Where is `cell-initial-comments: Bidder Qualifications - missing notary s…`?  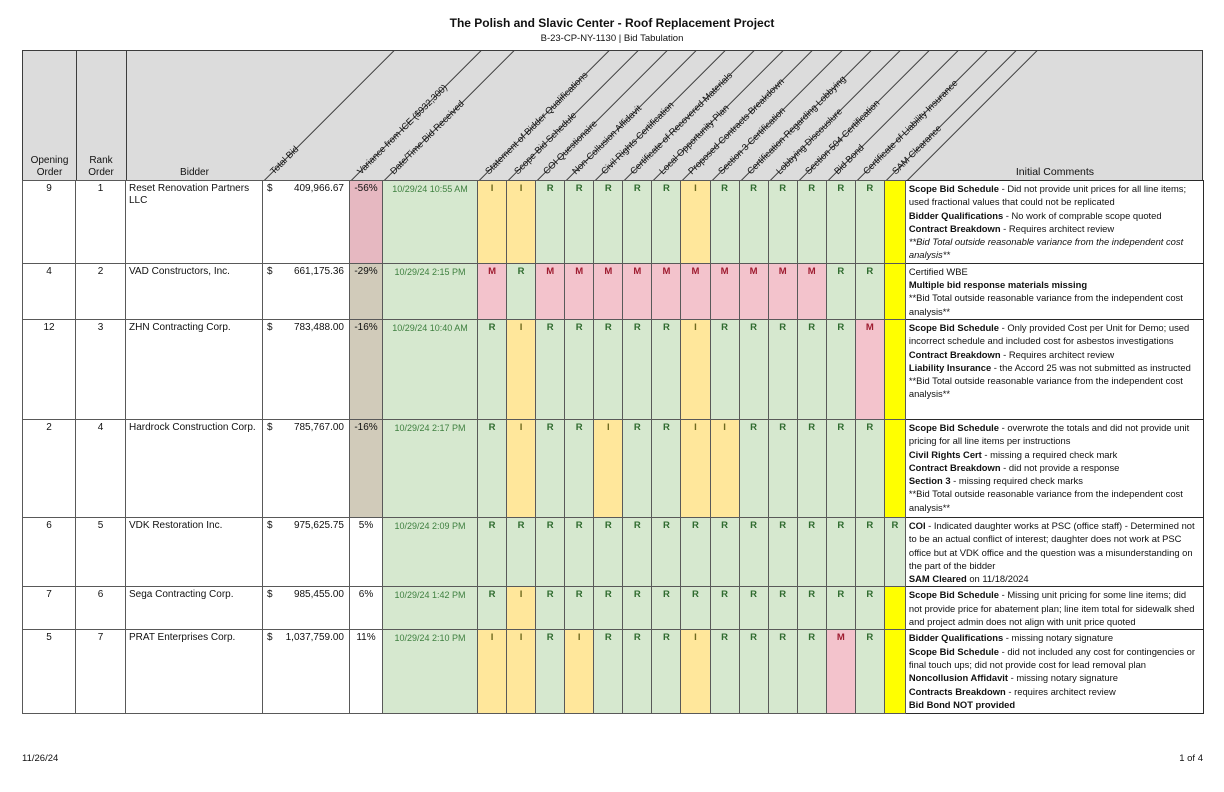 cell-initial-comments: Bidder Qualifications - missing notary s… is located at coordinates (1054, 672).